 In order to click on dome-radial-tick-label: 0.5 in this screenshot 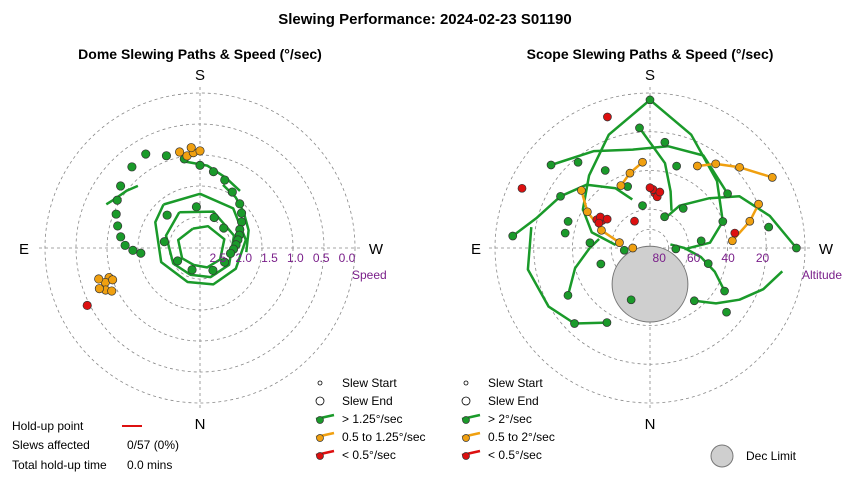, I will do `click(321, 258)`.